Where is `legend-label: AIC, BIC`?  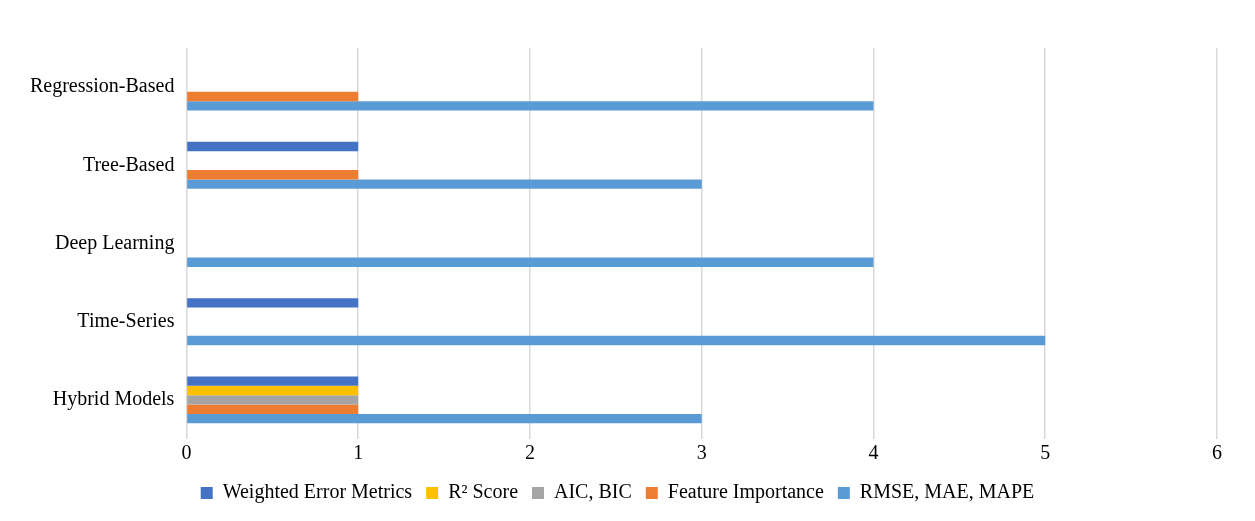 legend-label: AIC, BIC is located at coordinates (593, 491).